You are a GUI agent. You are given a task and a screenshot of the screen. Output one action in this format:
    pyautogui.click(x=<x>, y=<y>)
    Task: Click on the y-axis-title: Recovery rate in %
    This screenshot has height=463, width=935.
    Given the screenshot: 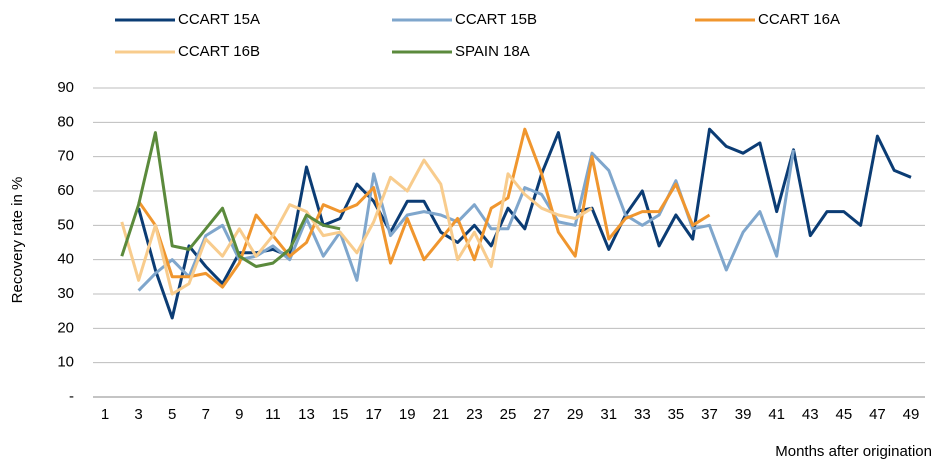 What is the action you would take?
    pyautogui.click(x=17, y=240)
    